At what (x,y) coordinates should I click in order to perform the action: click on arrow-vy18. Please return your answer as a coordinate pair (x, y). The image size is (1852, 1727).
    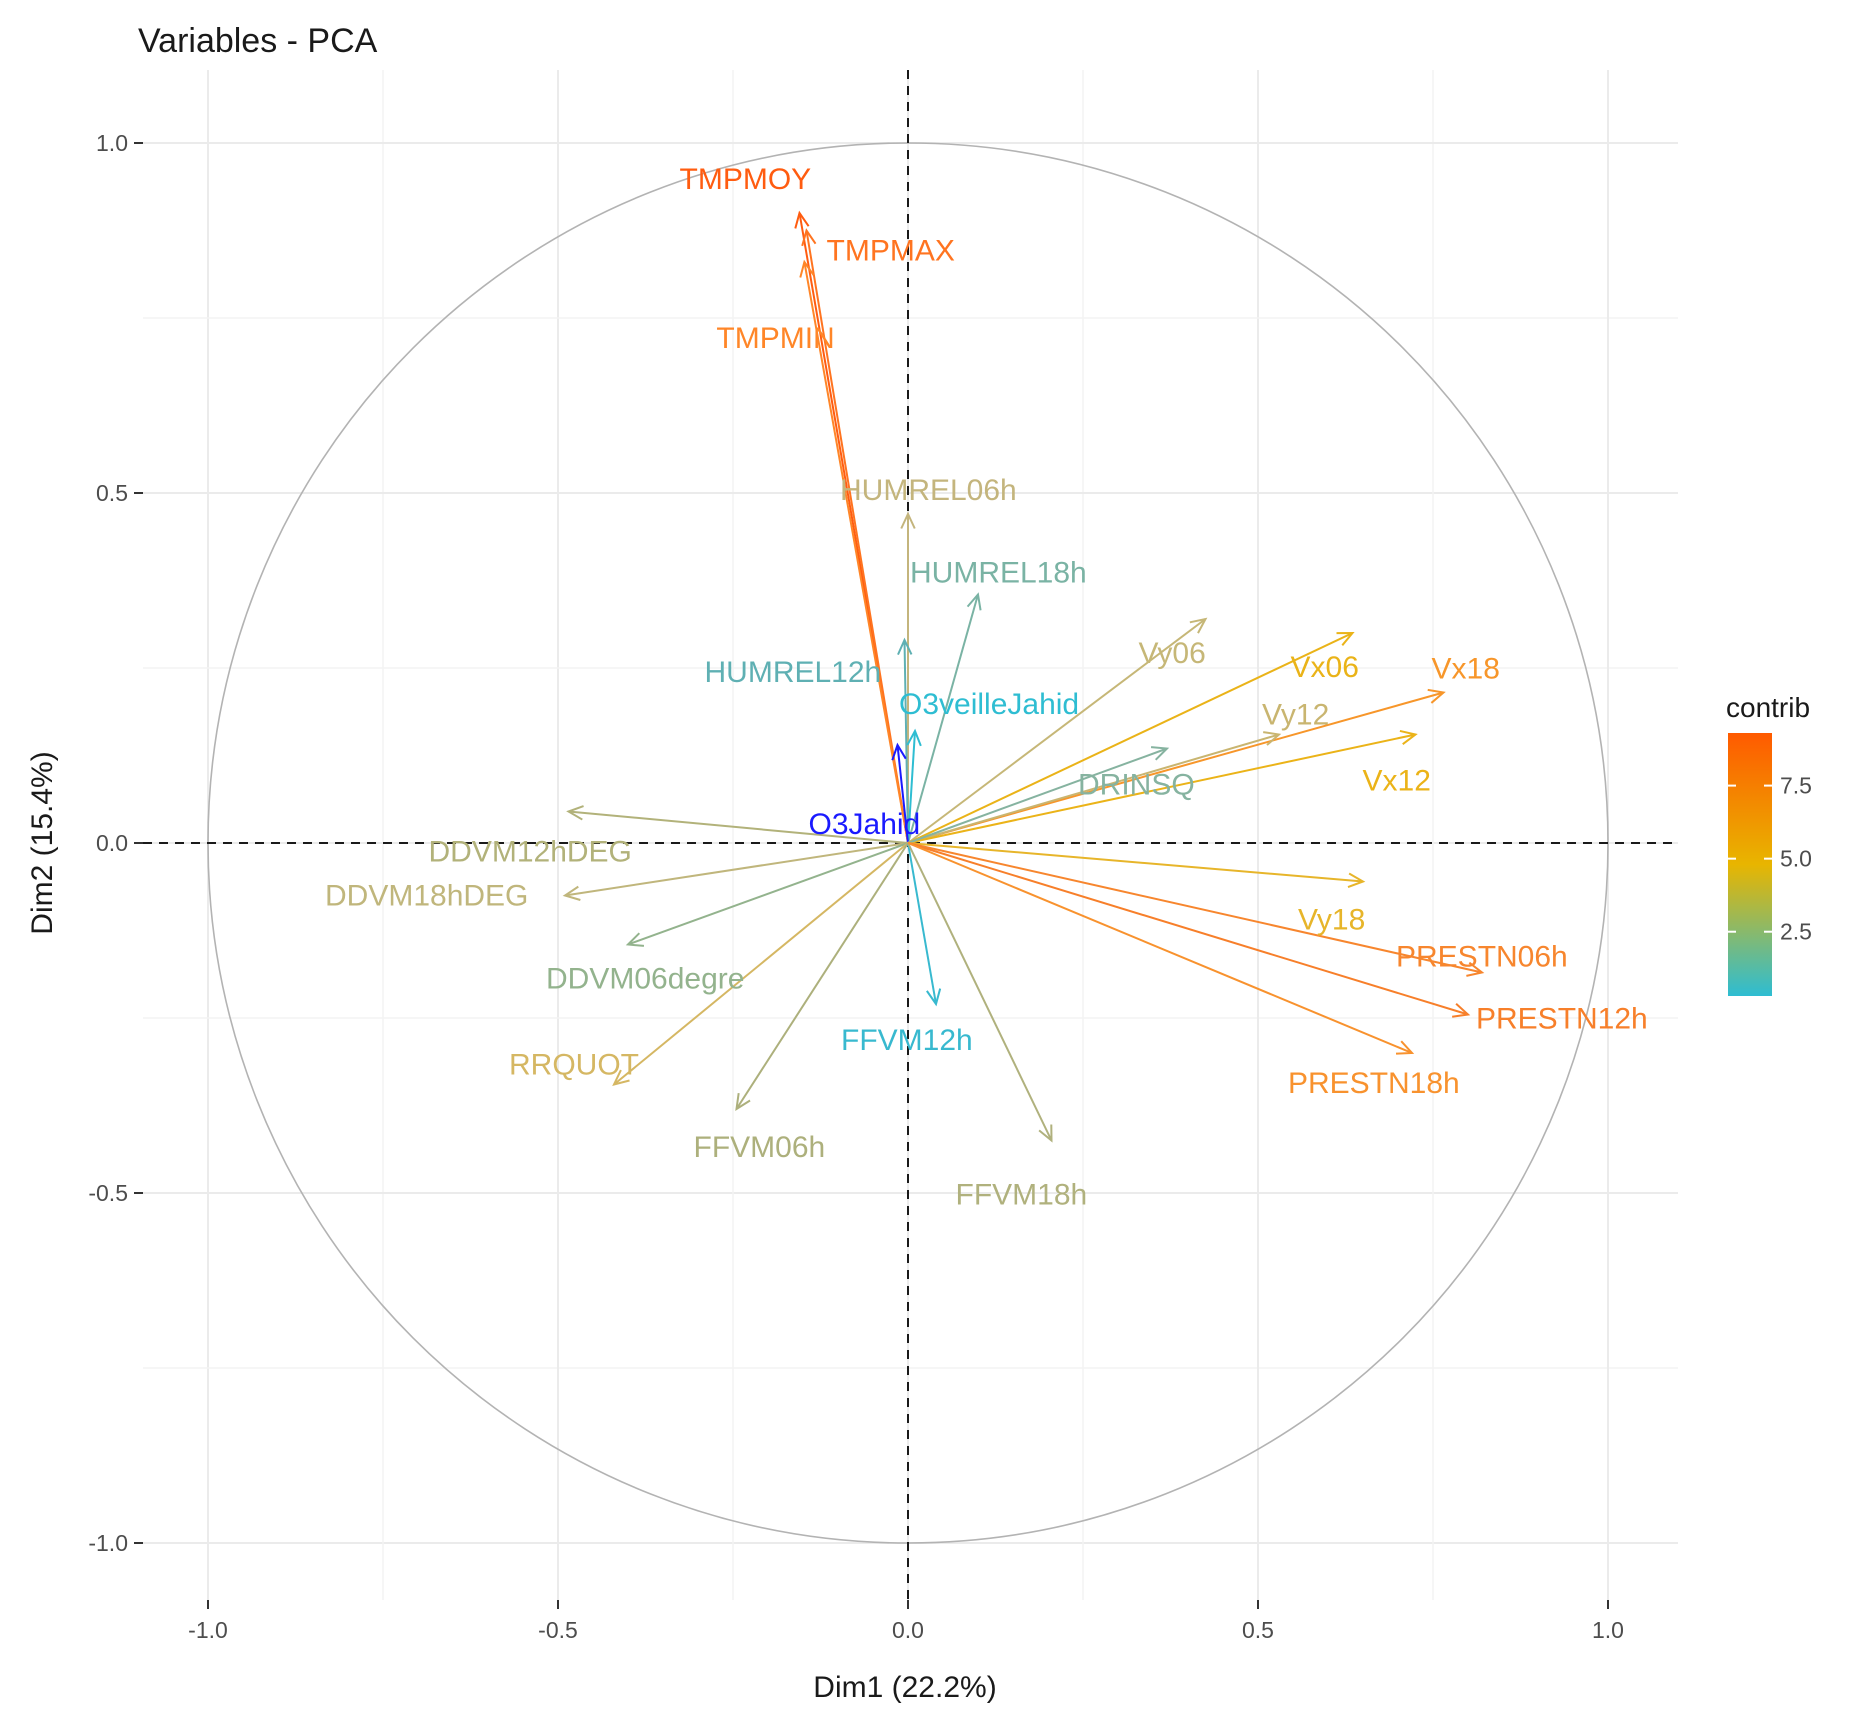
    Looking at the image, I should click on (1136, 865).